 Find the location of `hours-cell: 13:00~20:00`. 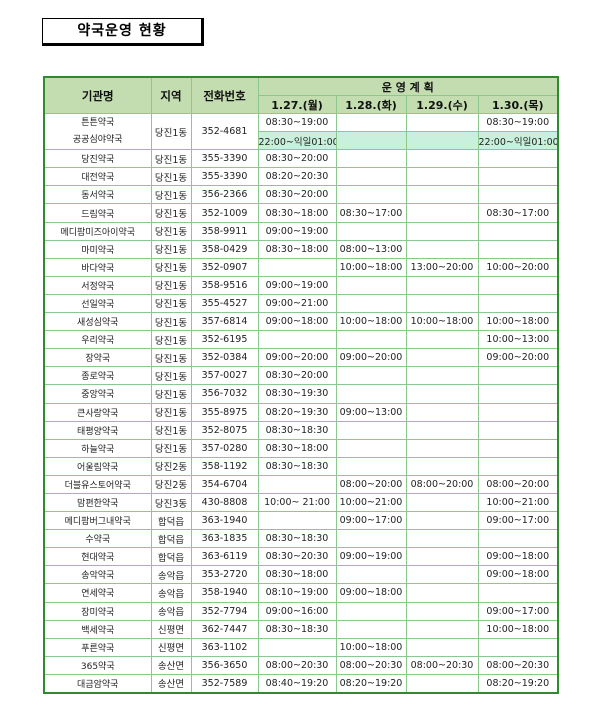

hours-cell: 13:00~20:00 is located at coordinates (442, 267).